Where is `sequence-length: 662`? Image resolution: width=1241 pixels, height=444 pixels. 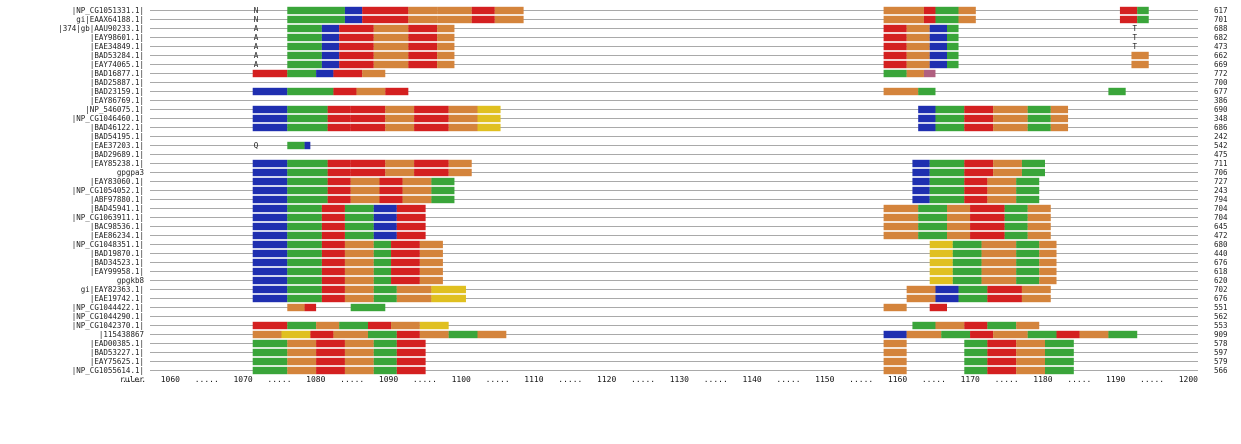 sequence-length: 662 is located at coordinates (1221, 55).